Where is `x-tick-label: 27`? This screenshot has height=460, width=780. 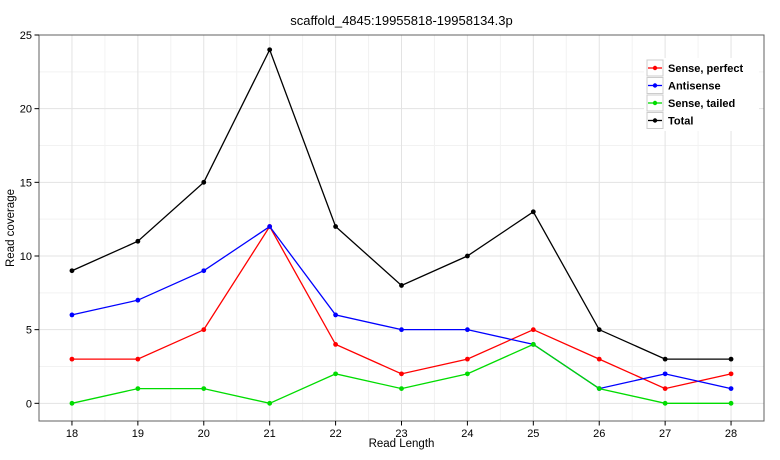 x-tick-label: 27 is located at coordinates (665, 434).